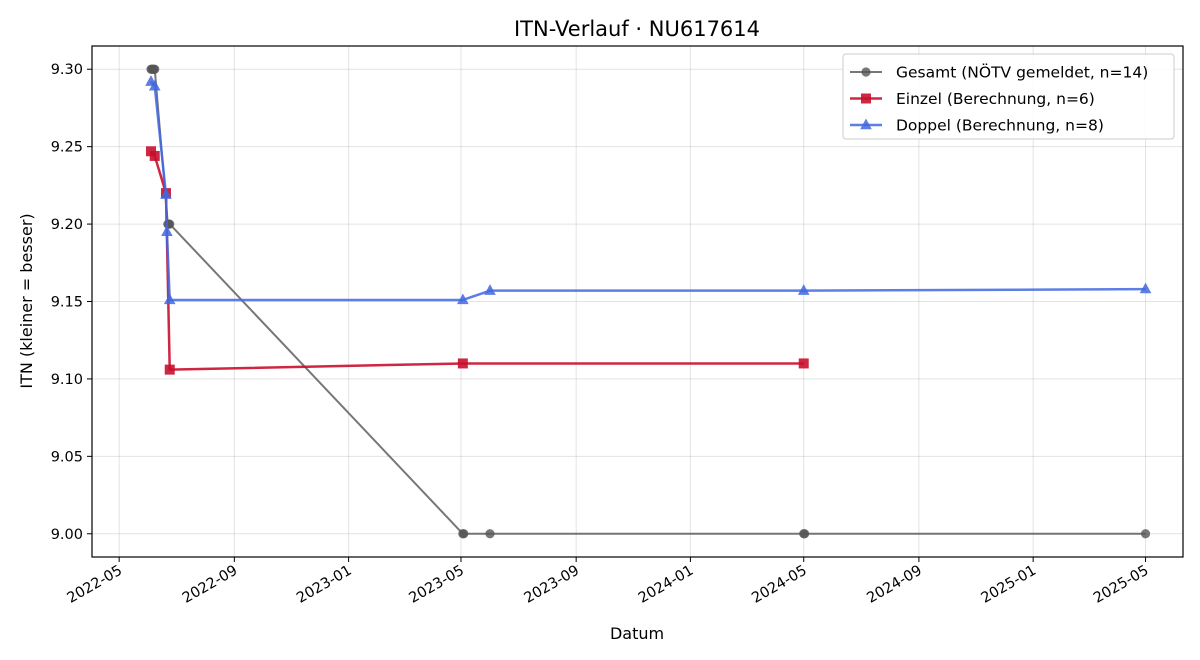 This screenshot has width=1200, height=660. Describe the element at coordinates (995, 99) in the screenshot. I see `legend-label: Einzel (Berechnung, n=6)` at that location.